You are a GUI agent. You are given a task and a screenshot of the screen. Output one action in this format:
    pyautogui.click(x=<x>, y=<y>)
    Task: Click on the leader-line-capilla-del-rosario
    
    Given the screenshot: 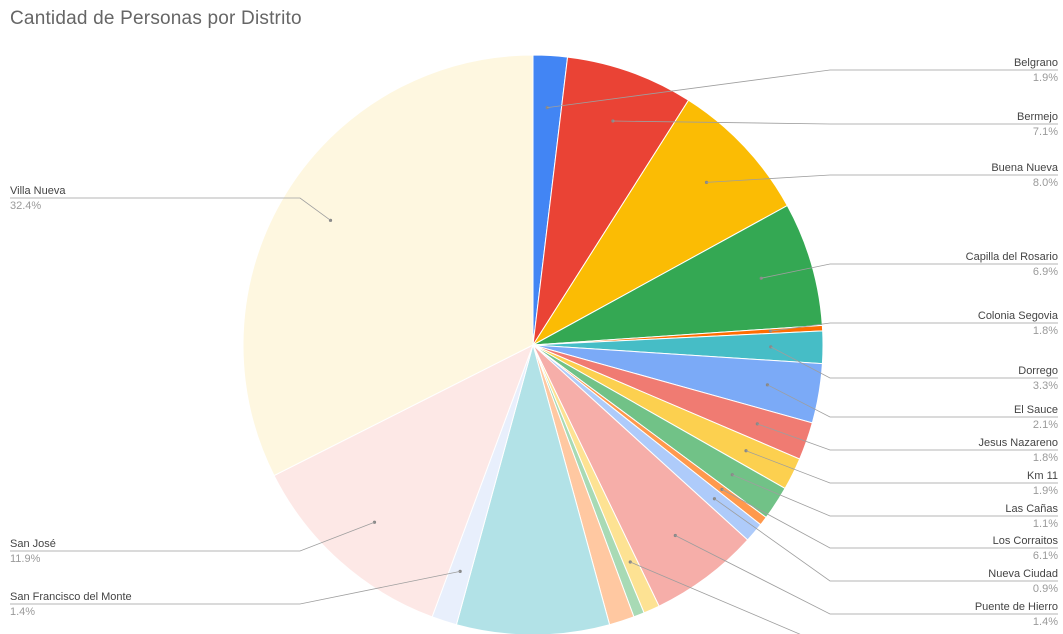 What is the action you would take?
    pyautogui.click(x=909, y=271)
    